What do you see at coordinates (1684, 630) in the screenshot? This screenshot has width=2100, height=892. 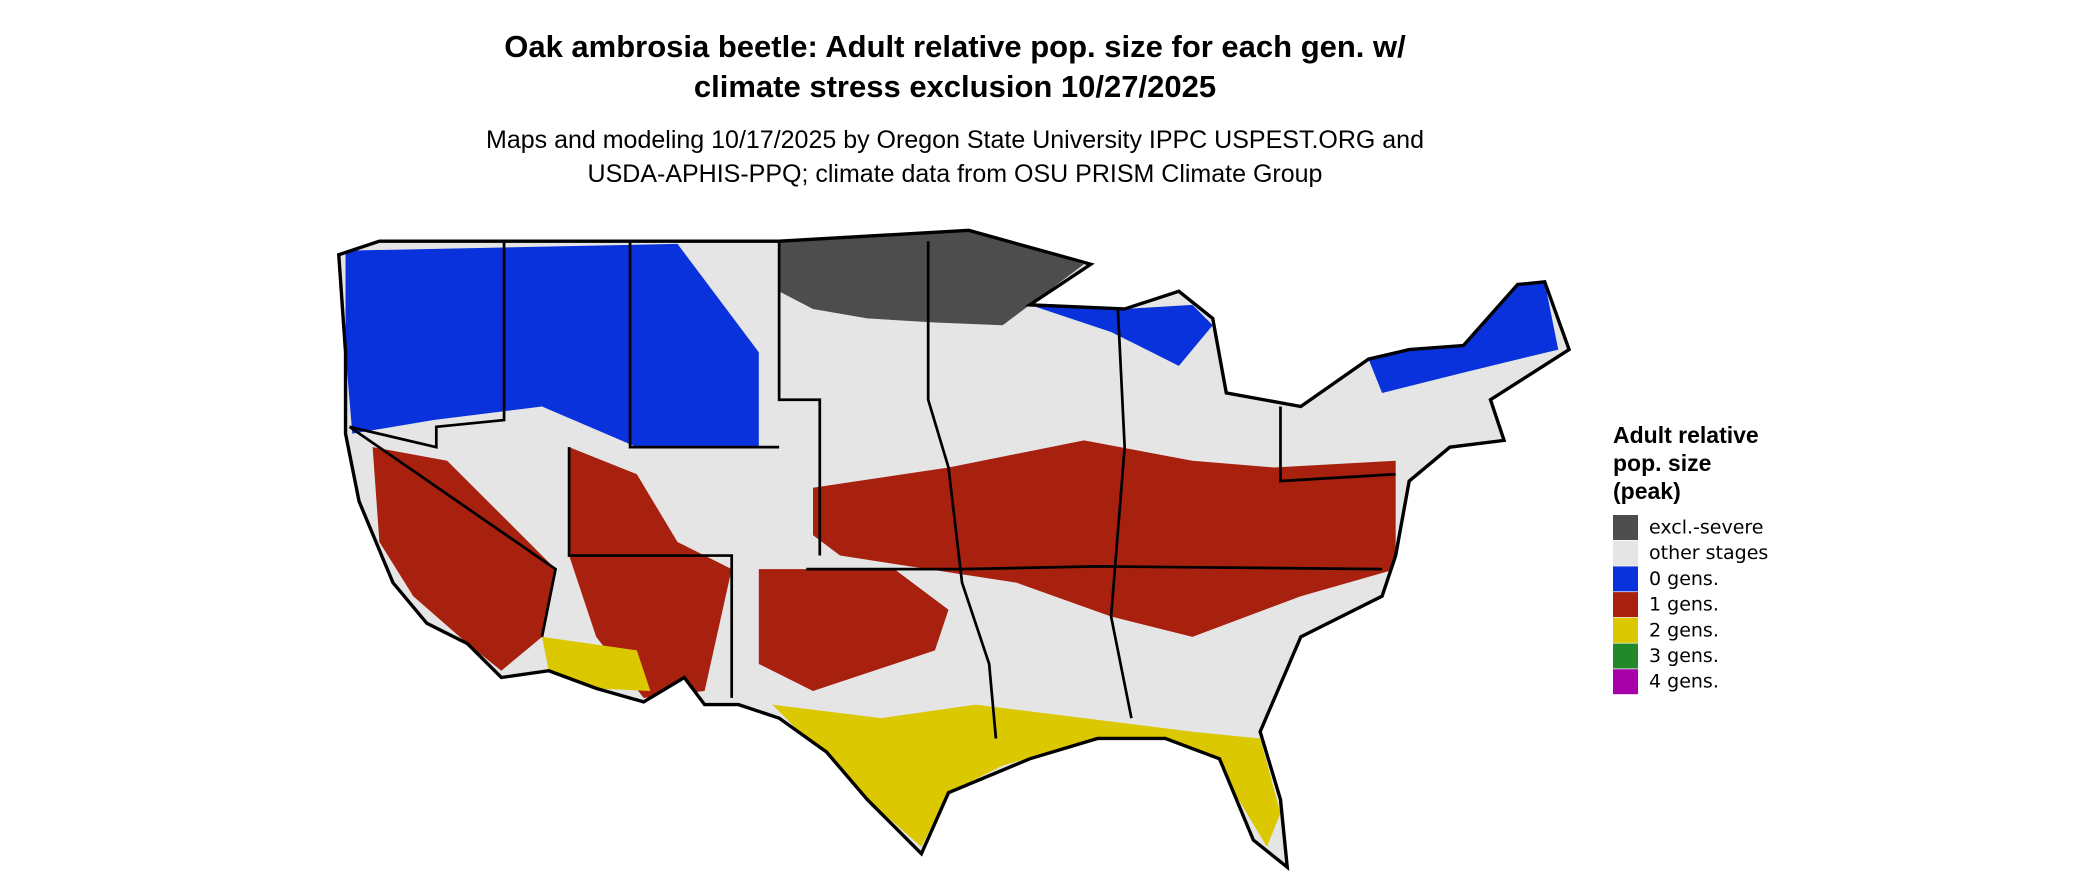 I see `legend-label: 2 gens.` at bounding box center [1684, 630].